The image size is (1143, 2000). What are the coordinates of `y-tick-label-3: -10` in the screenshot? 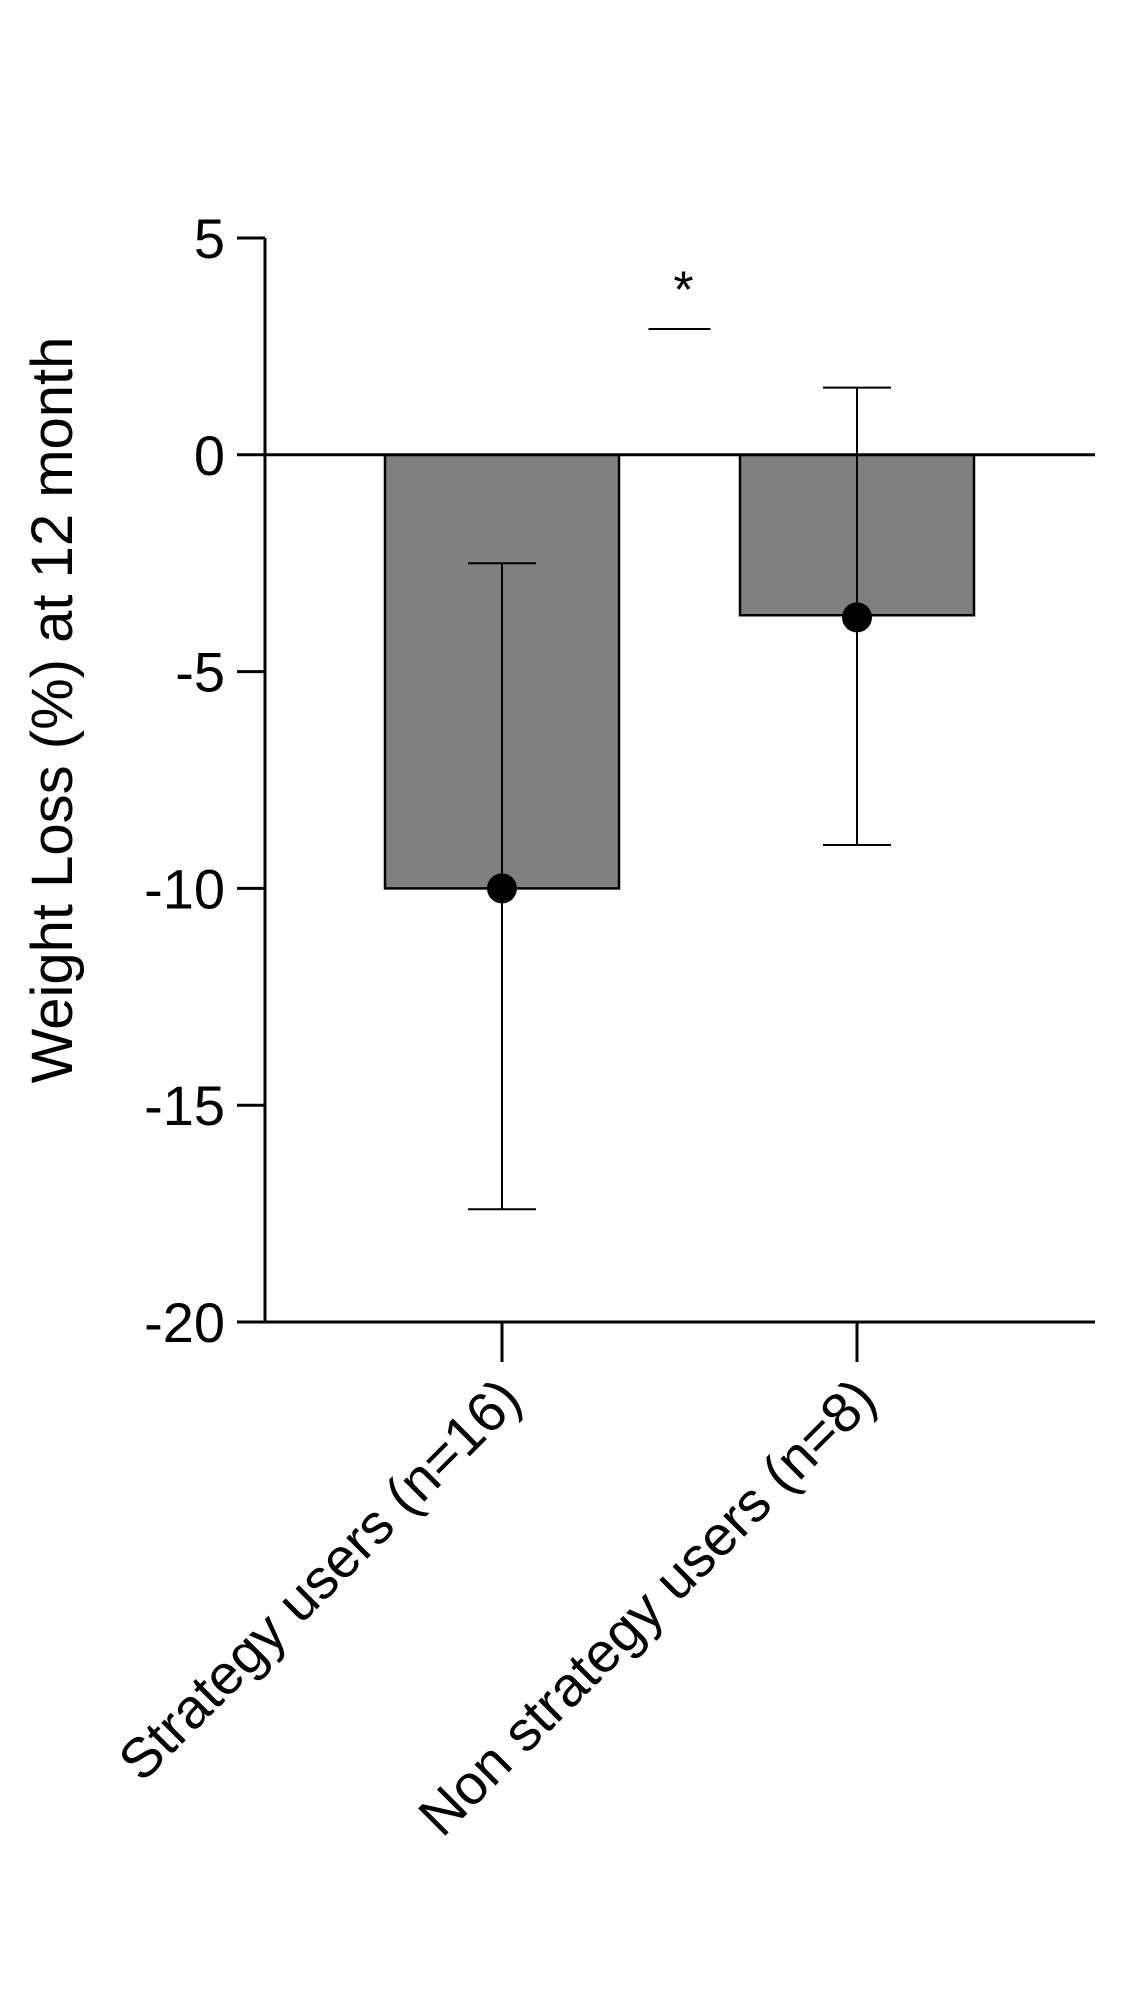 It's located at (184, 888).